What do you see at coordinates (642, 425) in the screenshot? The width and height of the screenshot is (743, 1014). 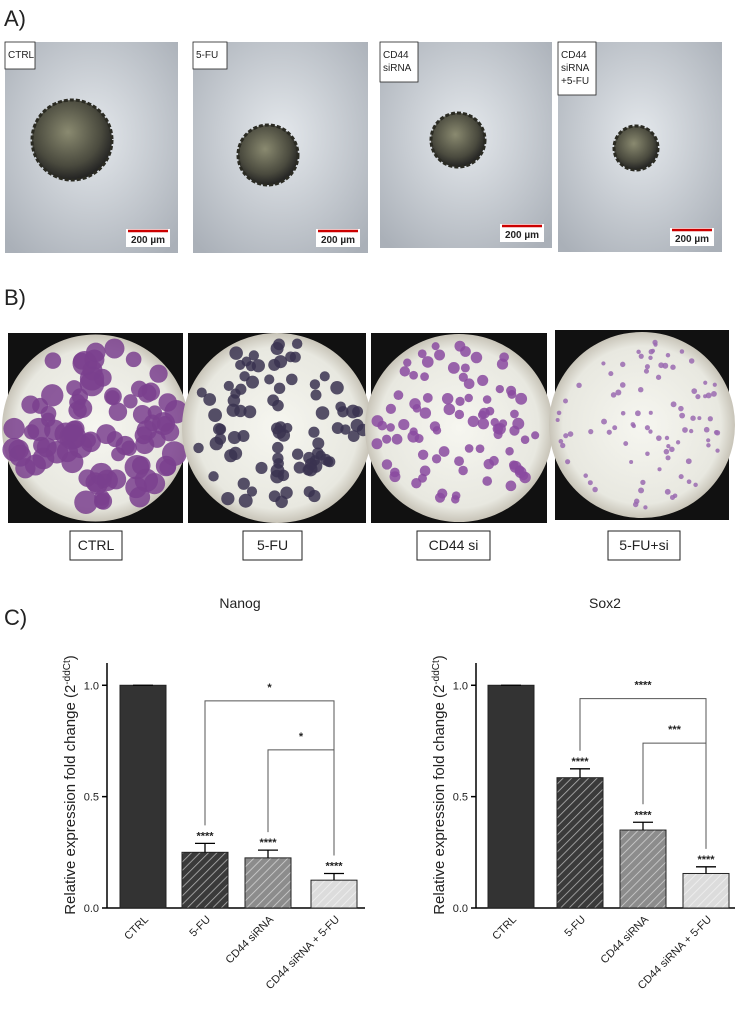 I see `dish` at bounding box center [642, 425].